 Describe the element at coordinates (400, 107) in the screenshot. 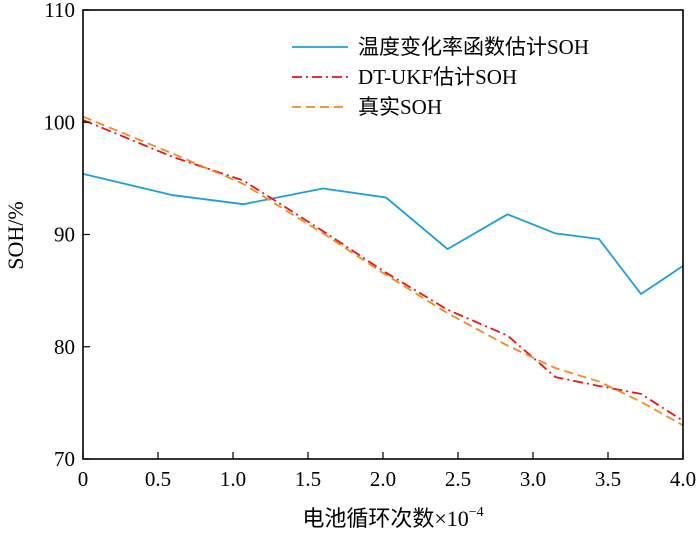

I see `legend-label-2: 真实SOH` at that location.